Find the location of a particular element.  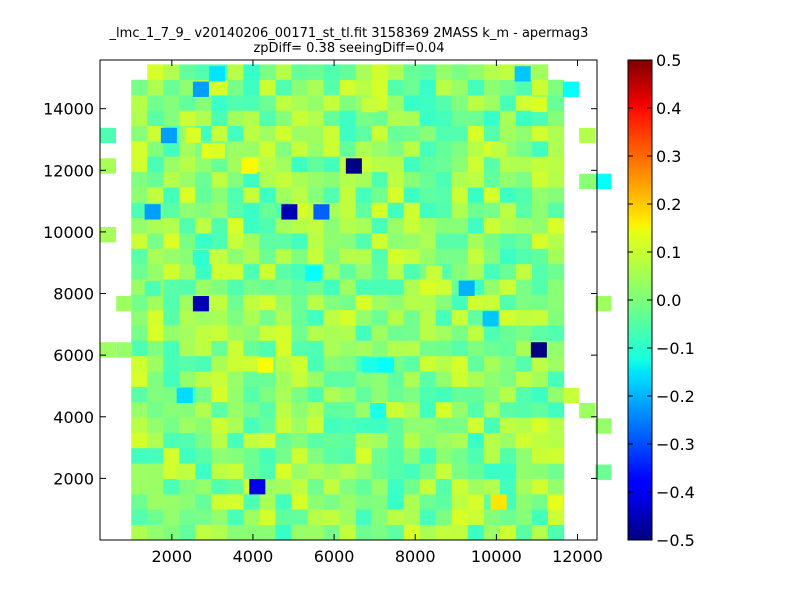

colorbar-tick-label: −0.4 is located at coordinates (675, 492).